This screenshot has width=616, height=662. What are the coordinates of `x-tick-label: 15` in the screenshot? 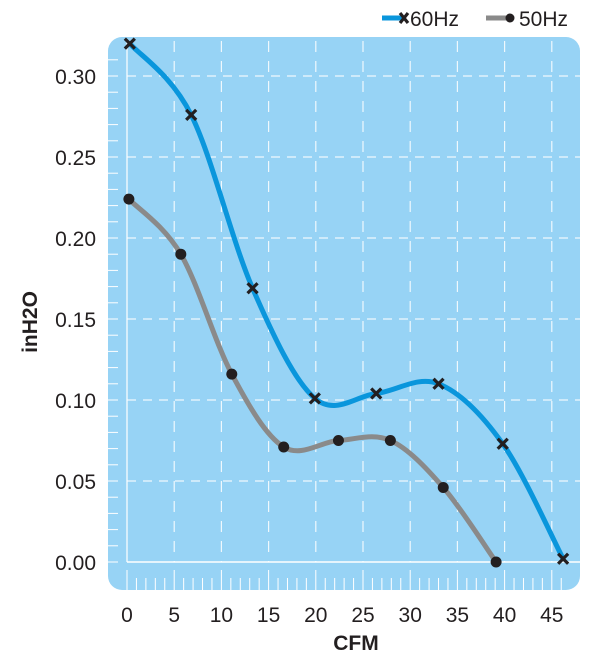 It's located at (268, 615).